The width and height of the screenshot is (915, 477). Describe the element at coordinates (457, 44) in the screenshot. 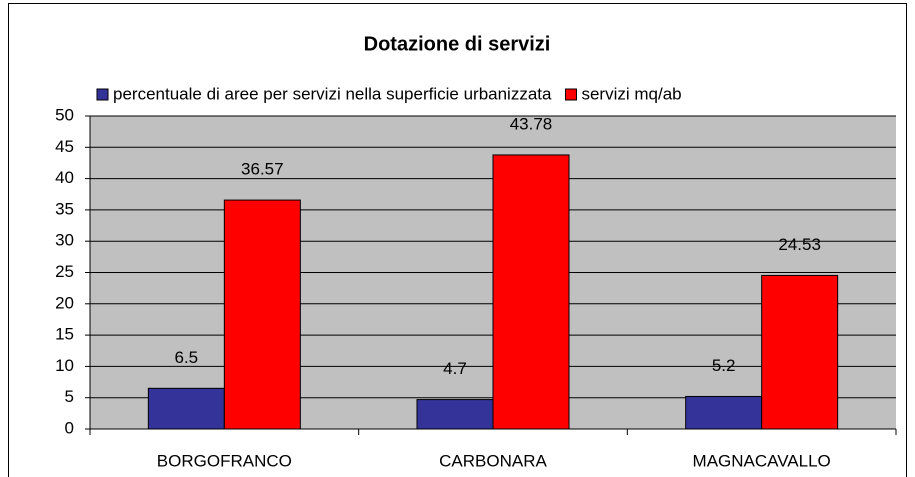

I see `chart-title: Dotazione di servizi` at that location.